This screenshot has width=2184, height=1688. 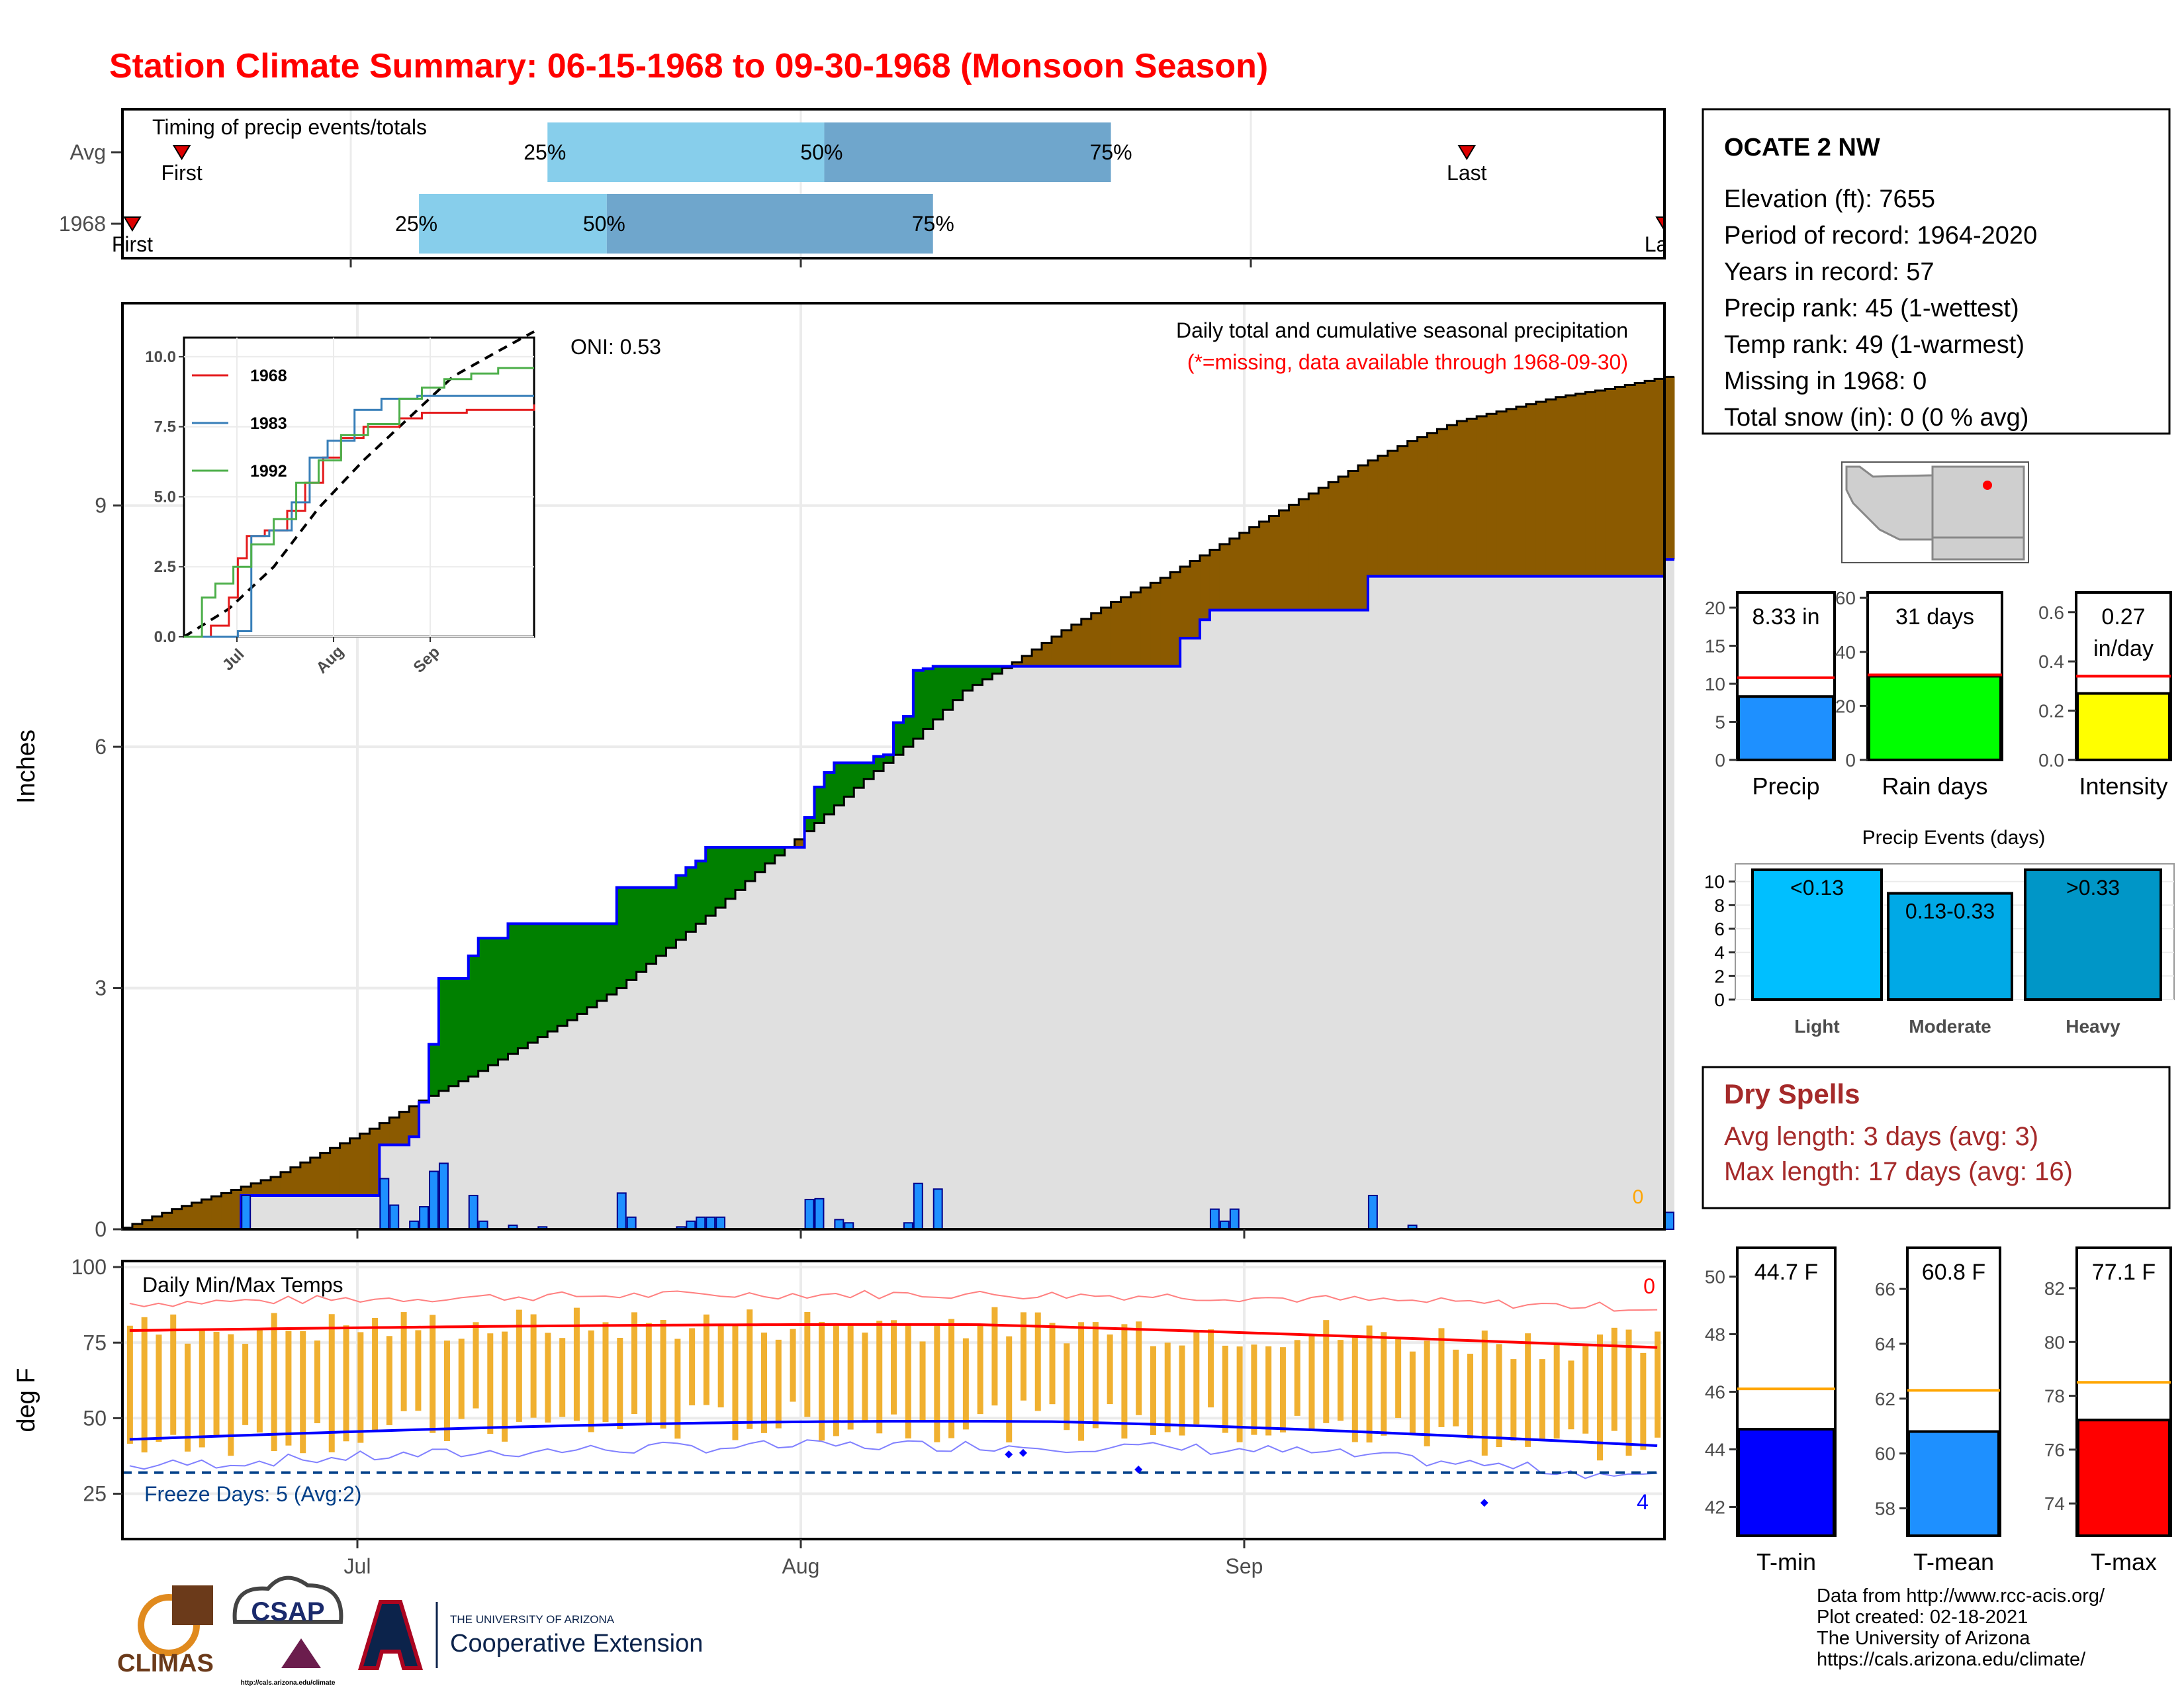 What do you see at coordinates (2054, 1288) in the screenshot?
I see `summary-ytick-label: 82` at bounding box center [2054, 1288].